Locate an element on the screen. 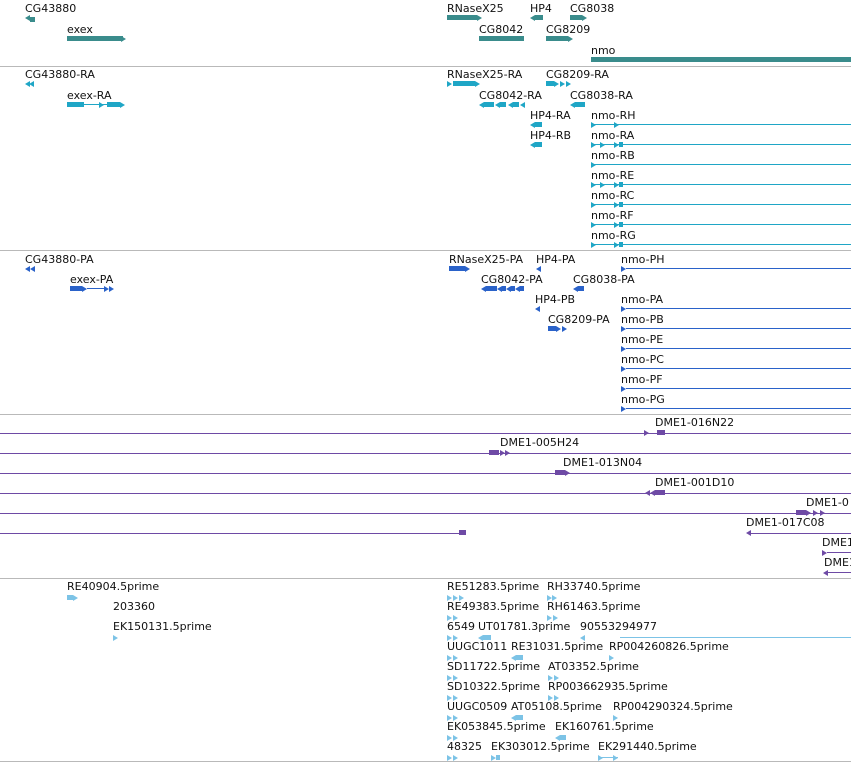  feature-label: CG8038-RA is located at coordinates (601, 95).